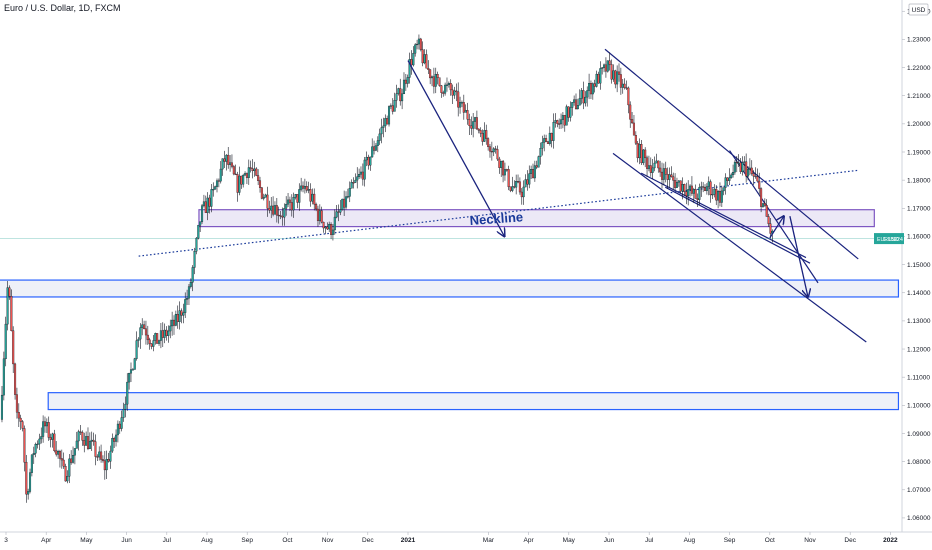 The image size is (932, 550). What do you see at coordinates (489, 540) in the screenshot?
I see `x-tick-label-11: Mar` at bounding box center [489, 540].